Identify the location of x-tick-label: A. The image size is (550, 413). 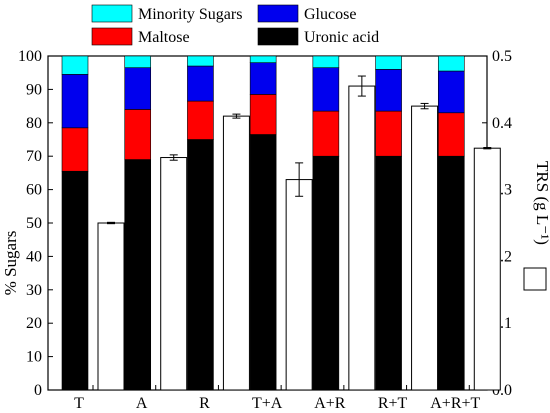
(142, 403).